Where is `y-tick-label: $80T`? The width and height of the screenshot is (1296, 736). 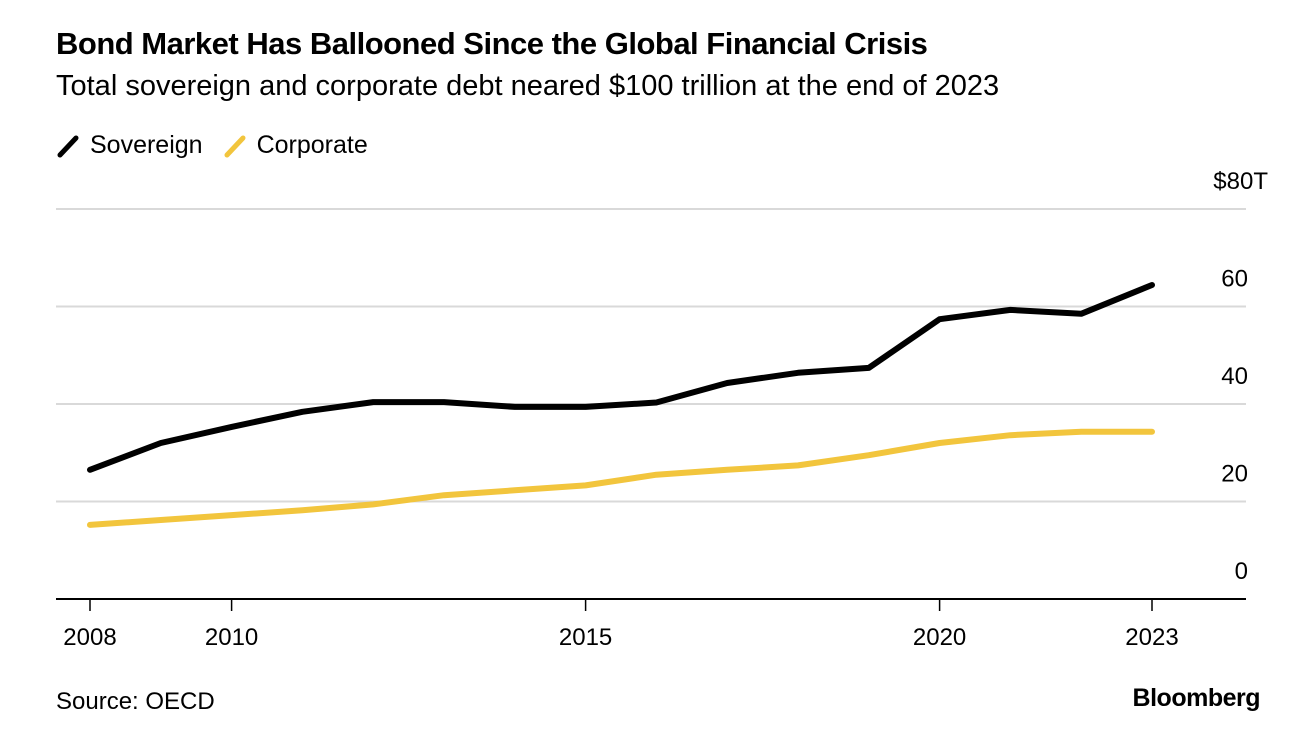 y-tick-label: $80T is located at coordinates (1240, 181).